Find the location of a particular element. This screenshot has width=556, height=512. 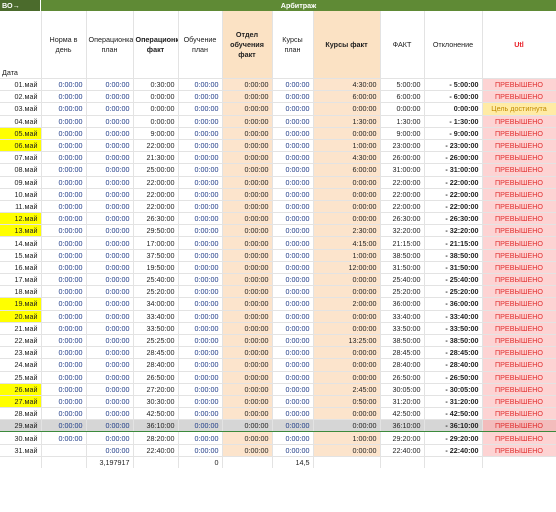

cell-fact: 31:00:00 is located at coordinates (402, 170).